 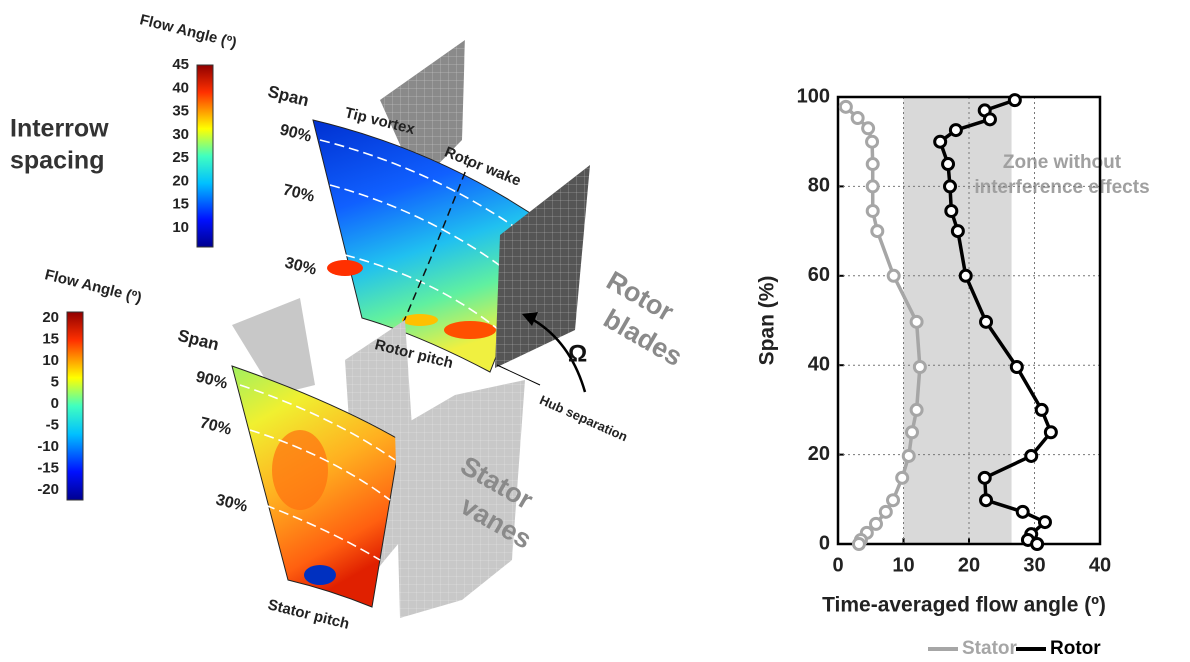 I want to click on y-tick-label: 100, so click(x=813, y=96).